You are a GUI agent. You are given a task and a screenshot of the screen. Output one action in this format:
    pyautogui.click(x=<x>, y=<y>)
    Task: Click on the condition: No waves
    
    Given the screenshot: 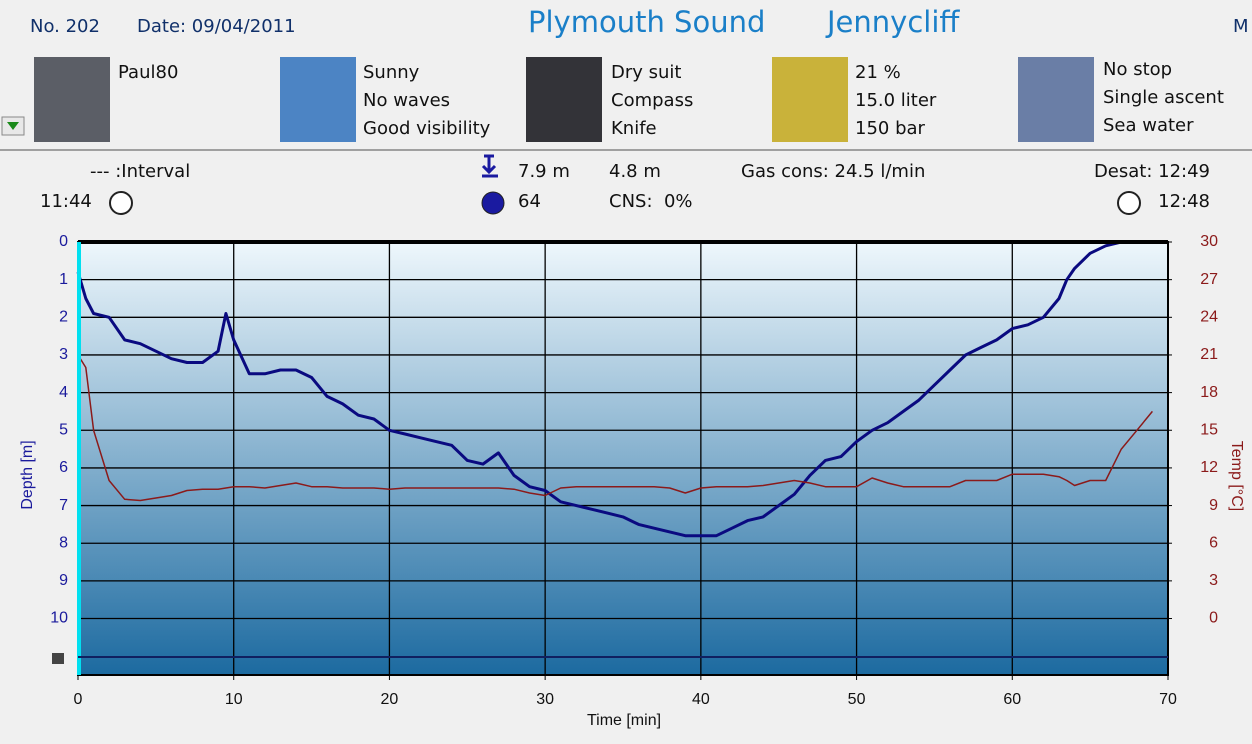 What is the action you would take?
    pyautogui.click(x=406, y=100)
    